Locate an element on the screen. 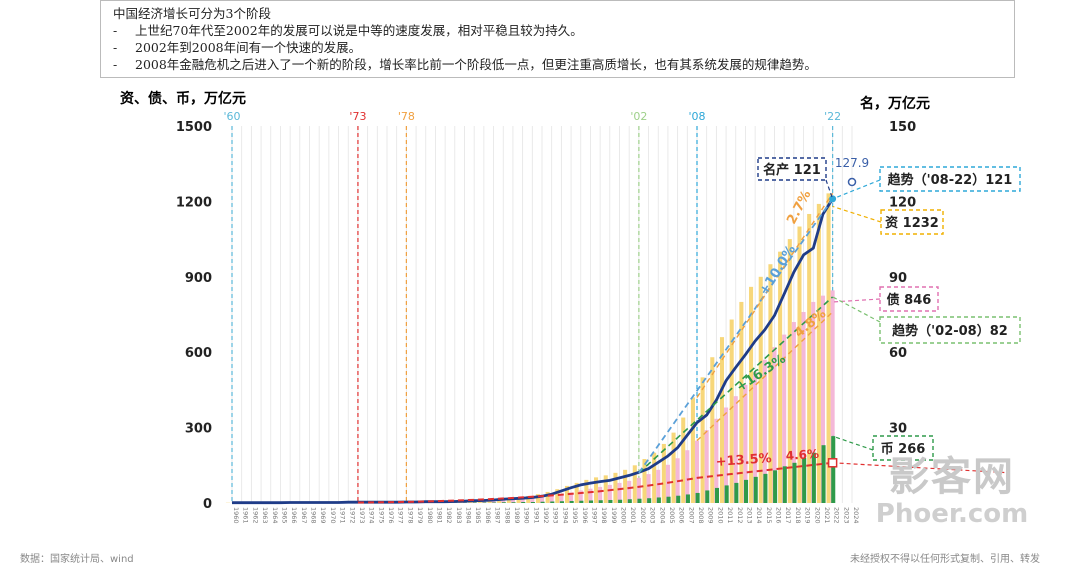 The image size is (1080, 570). x-tick-label: 2023 is located at coordinates (846, 515).